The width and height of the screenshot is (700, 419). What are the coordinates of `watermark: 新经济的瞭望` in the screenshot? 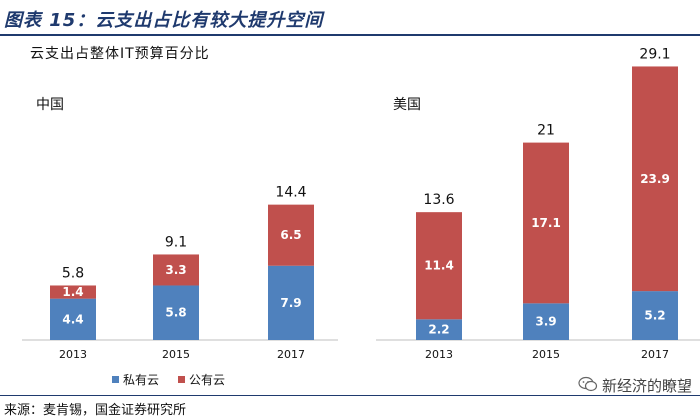 It's located at (635, 385).